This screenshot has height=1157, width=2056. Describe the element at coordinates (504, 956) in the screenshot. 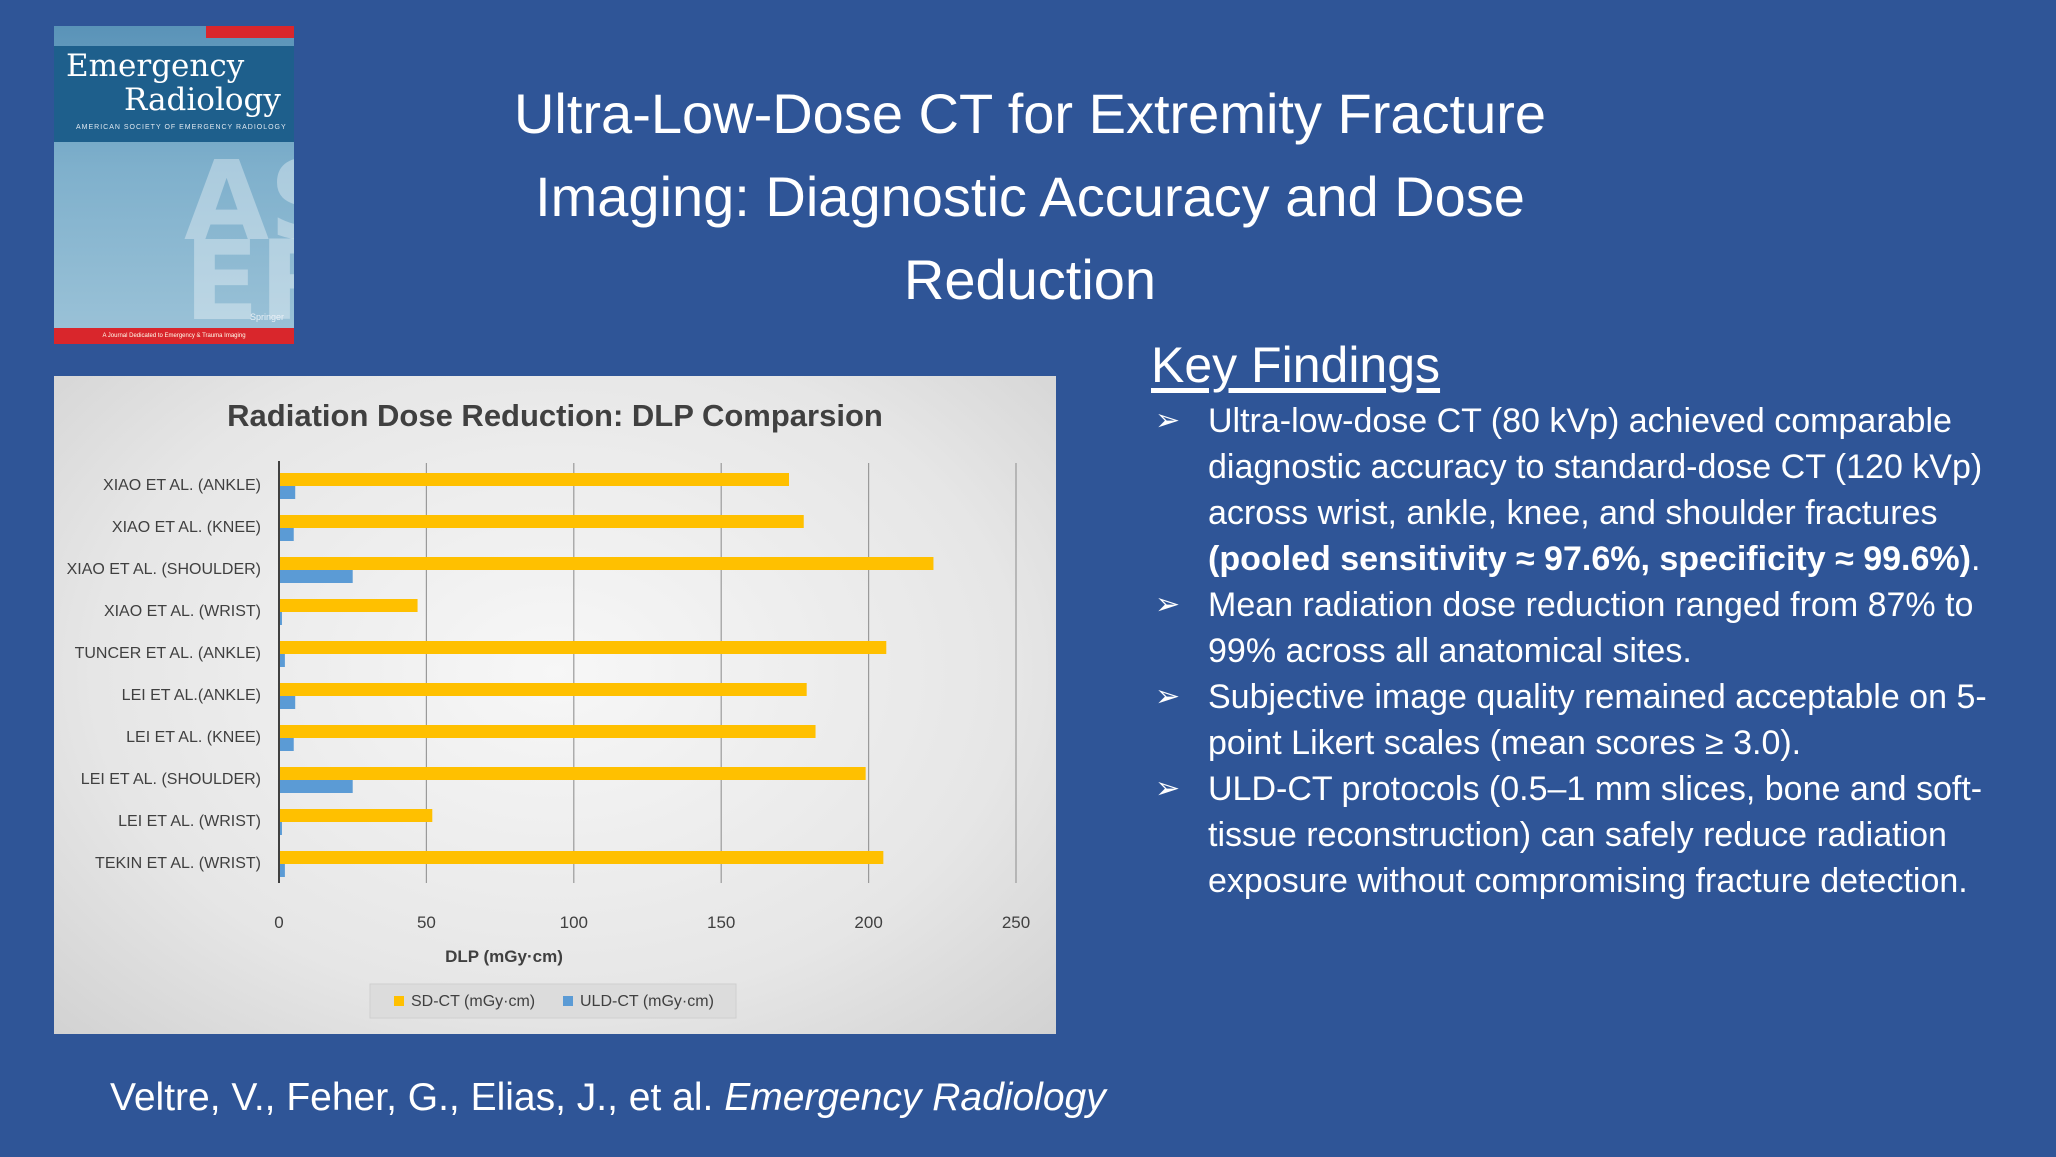

I see `x-axis-label: DLP (mGy·cm)` at that location.